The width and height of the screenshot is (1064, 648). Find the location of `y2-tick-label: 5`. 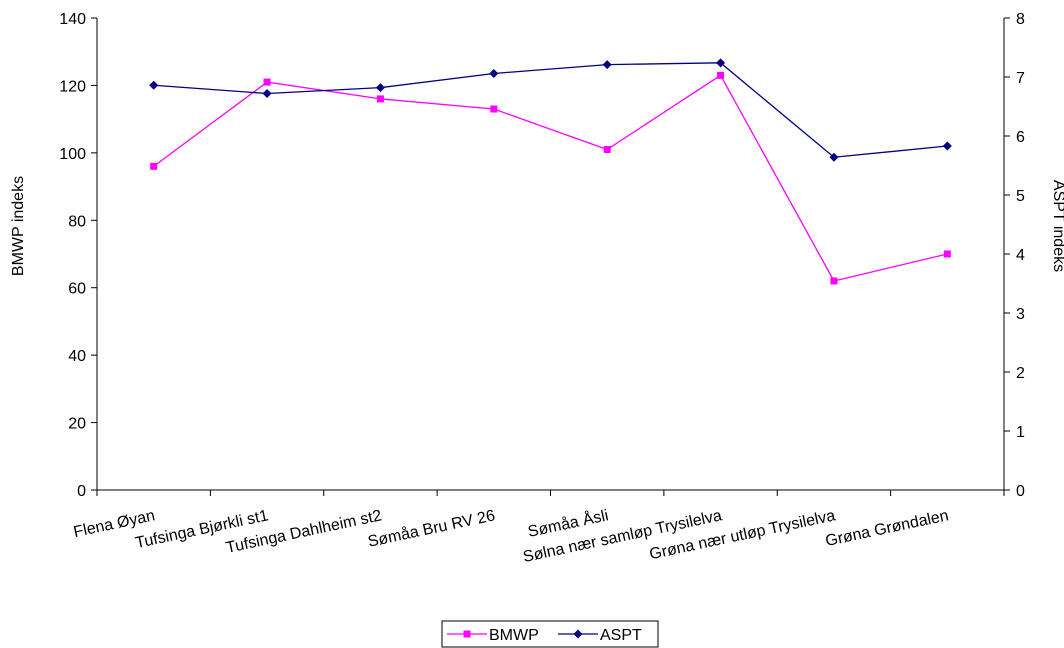

y2-tick-label: 5 is located at coordinates (1020, 196).